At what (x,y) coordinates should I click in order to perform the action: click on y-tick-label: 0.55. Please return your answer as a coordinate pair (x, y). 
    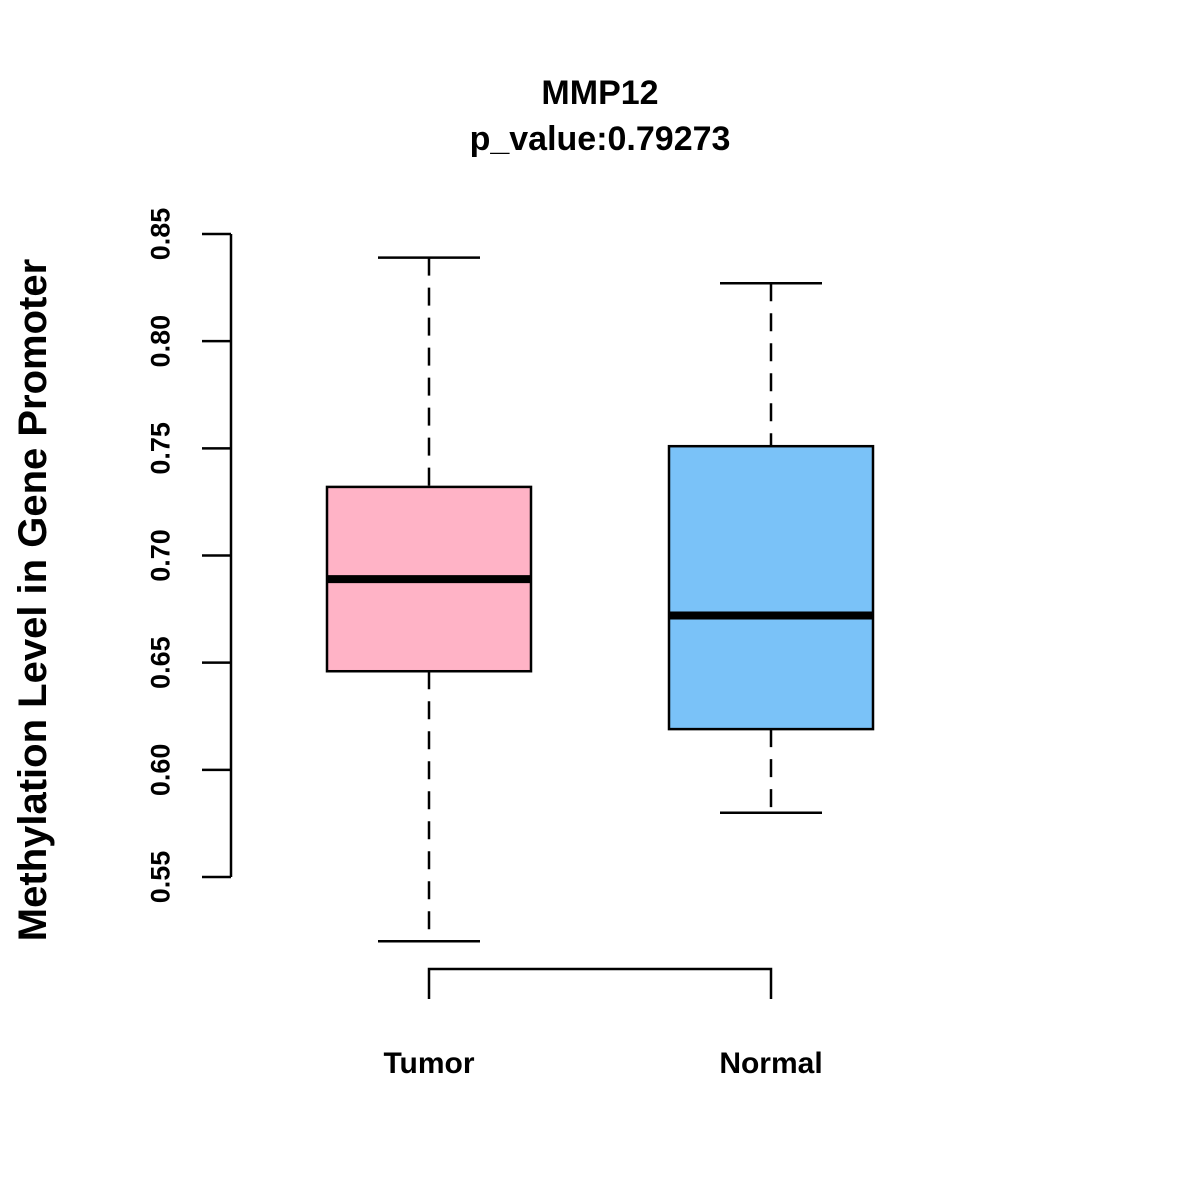
    Looking at the image, I should click on (160, 877).